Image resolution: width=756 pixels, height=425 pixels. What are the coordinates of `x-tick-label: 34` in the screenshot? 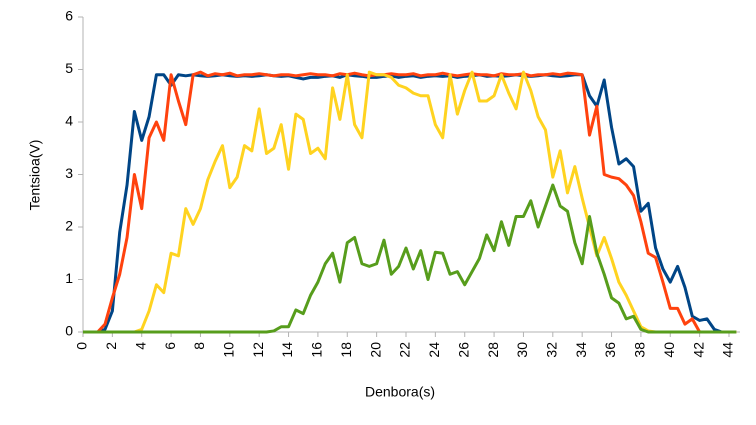 It's located at (581, 350).